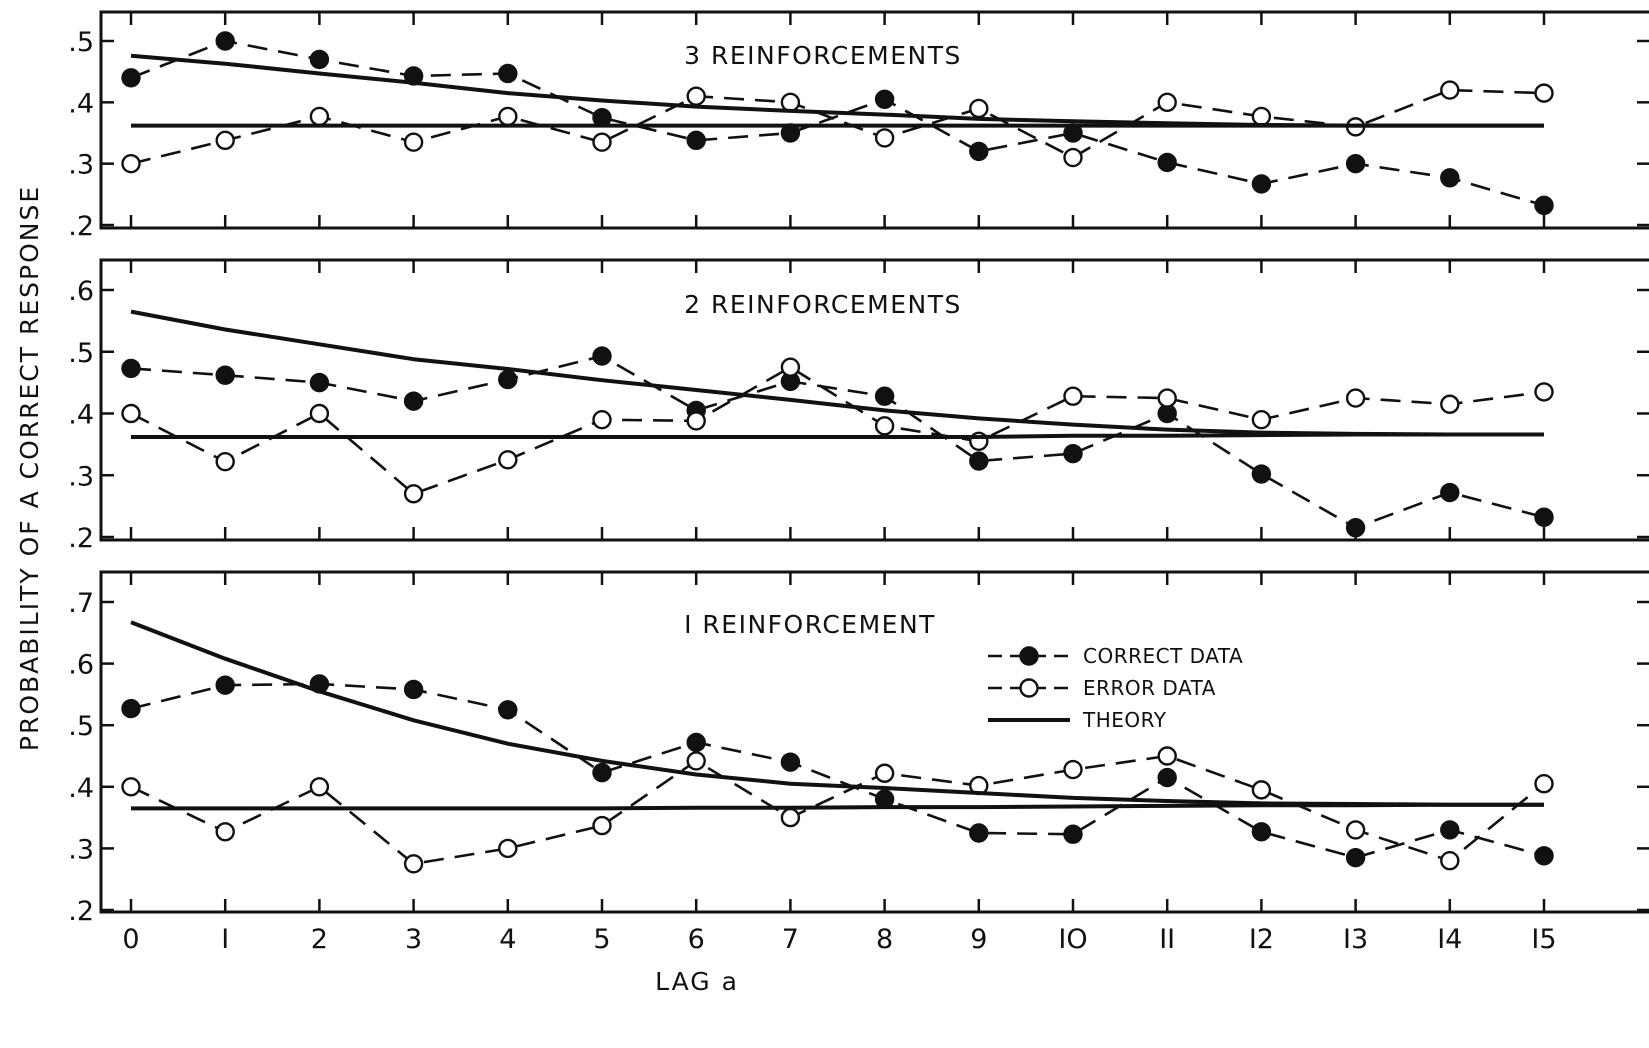 This screenshot has height=1048, width=1649. I want to click on correct-data-line, so click(837, 441).